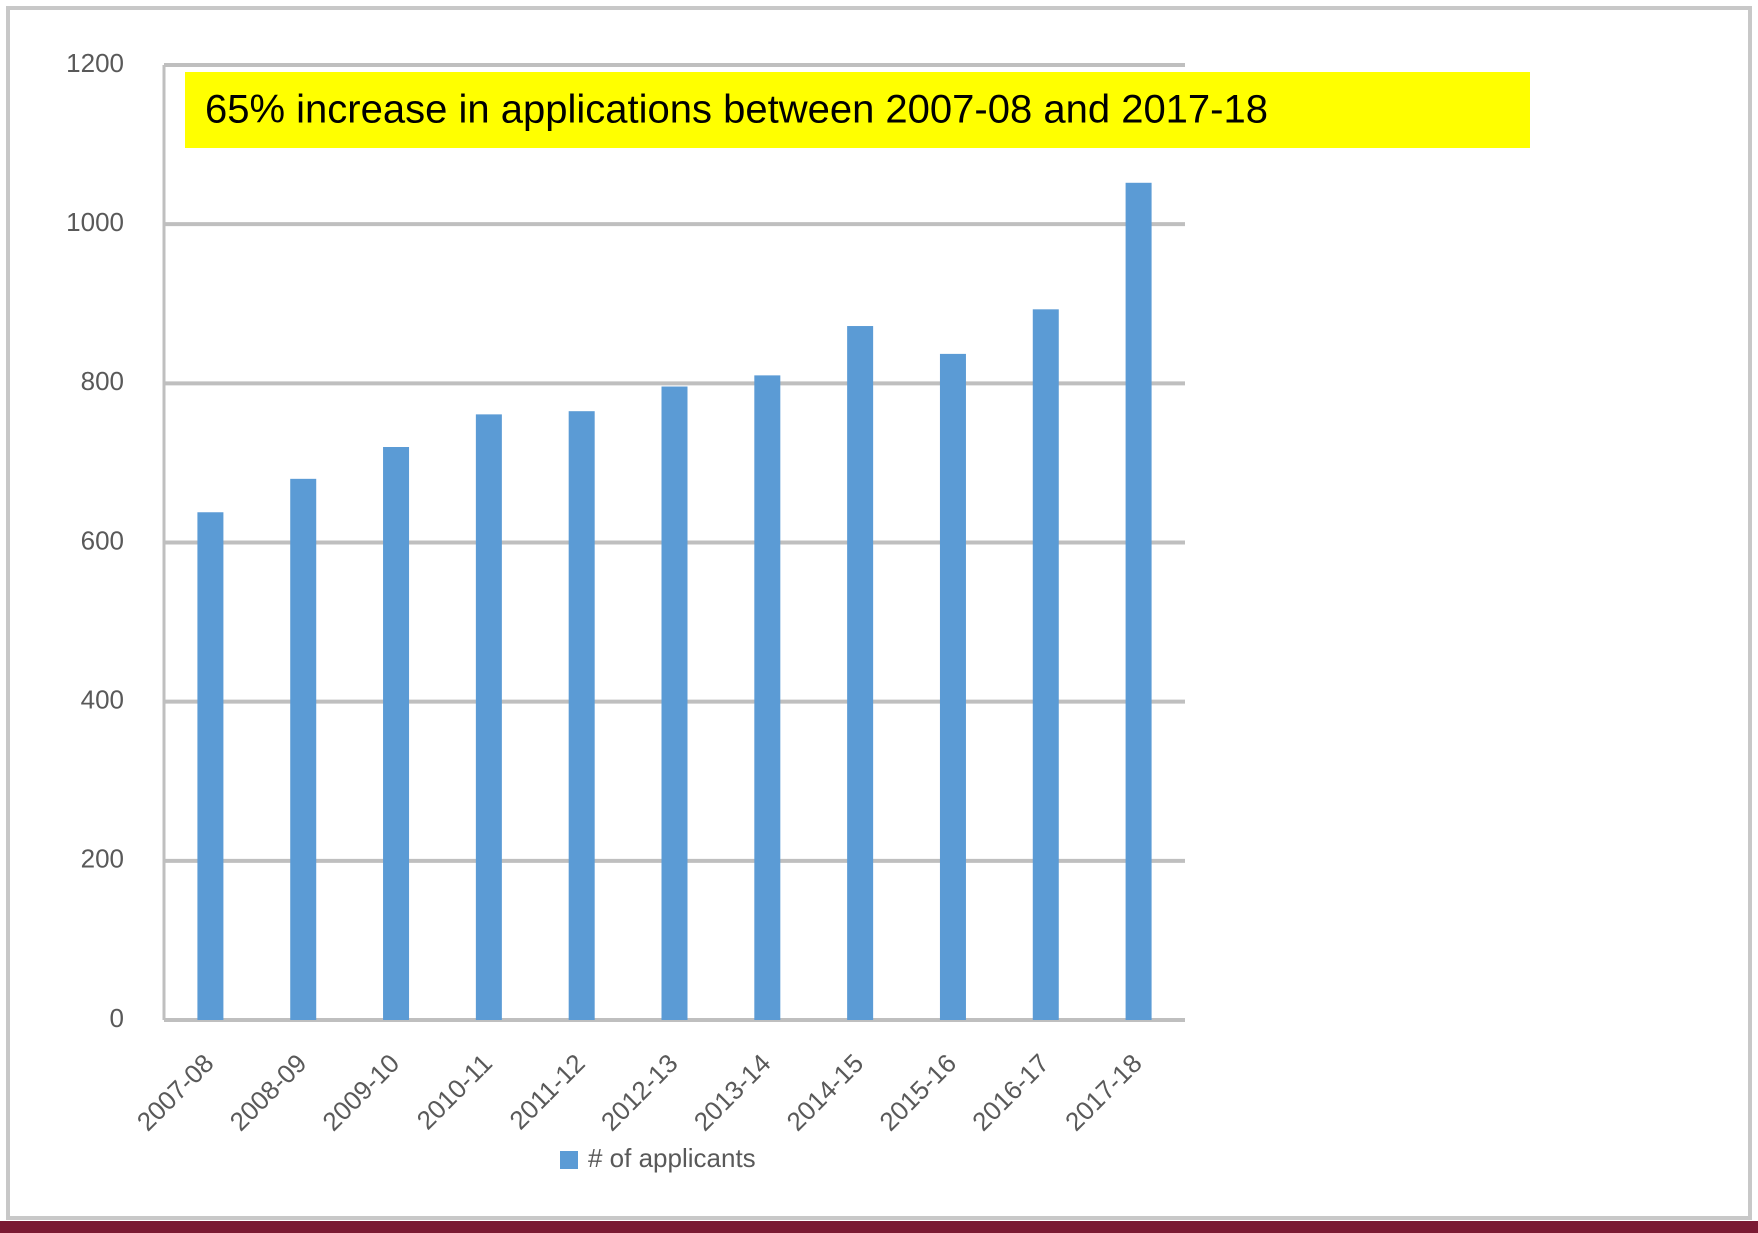 The width and height of the screenshot is (1758, 1233). Describe the element at coordinates (569, 1160) in the screenshot. I see `legend-swatch` at that location.